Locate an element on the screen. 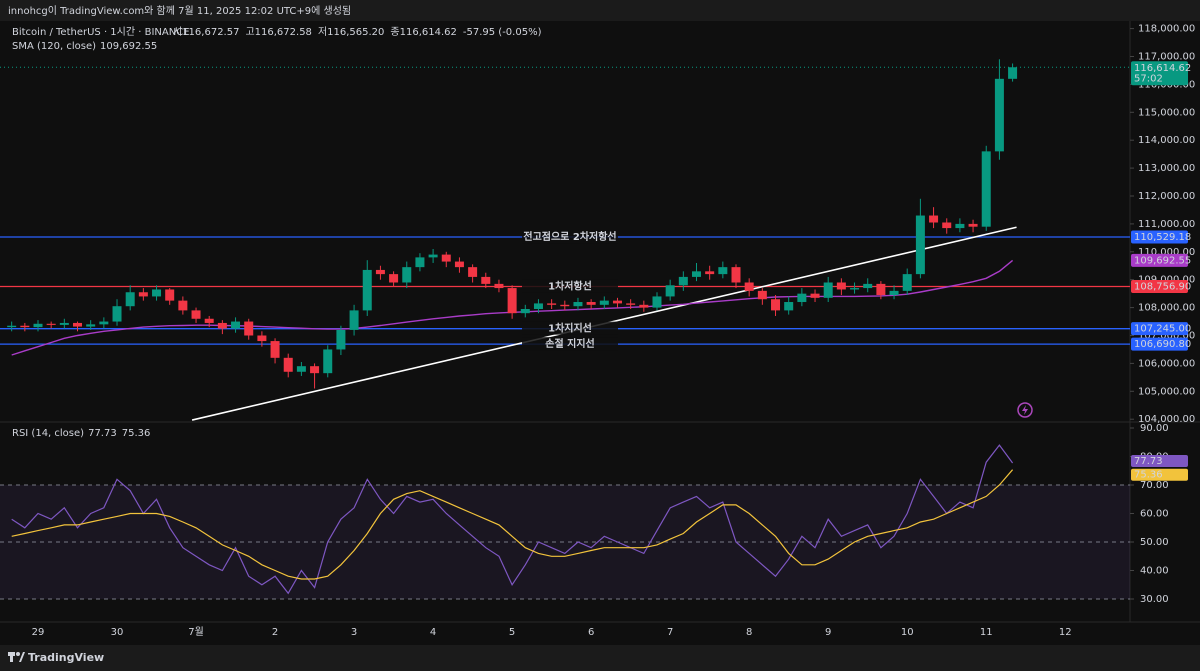 Image resolution: width=1200 pixels, height=671 pixels. y-tick-label: 106,000.00 is located at coordinates (1166, 363).